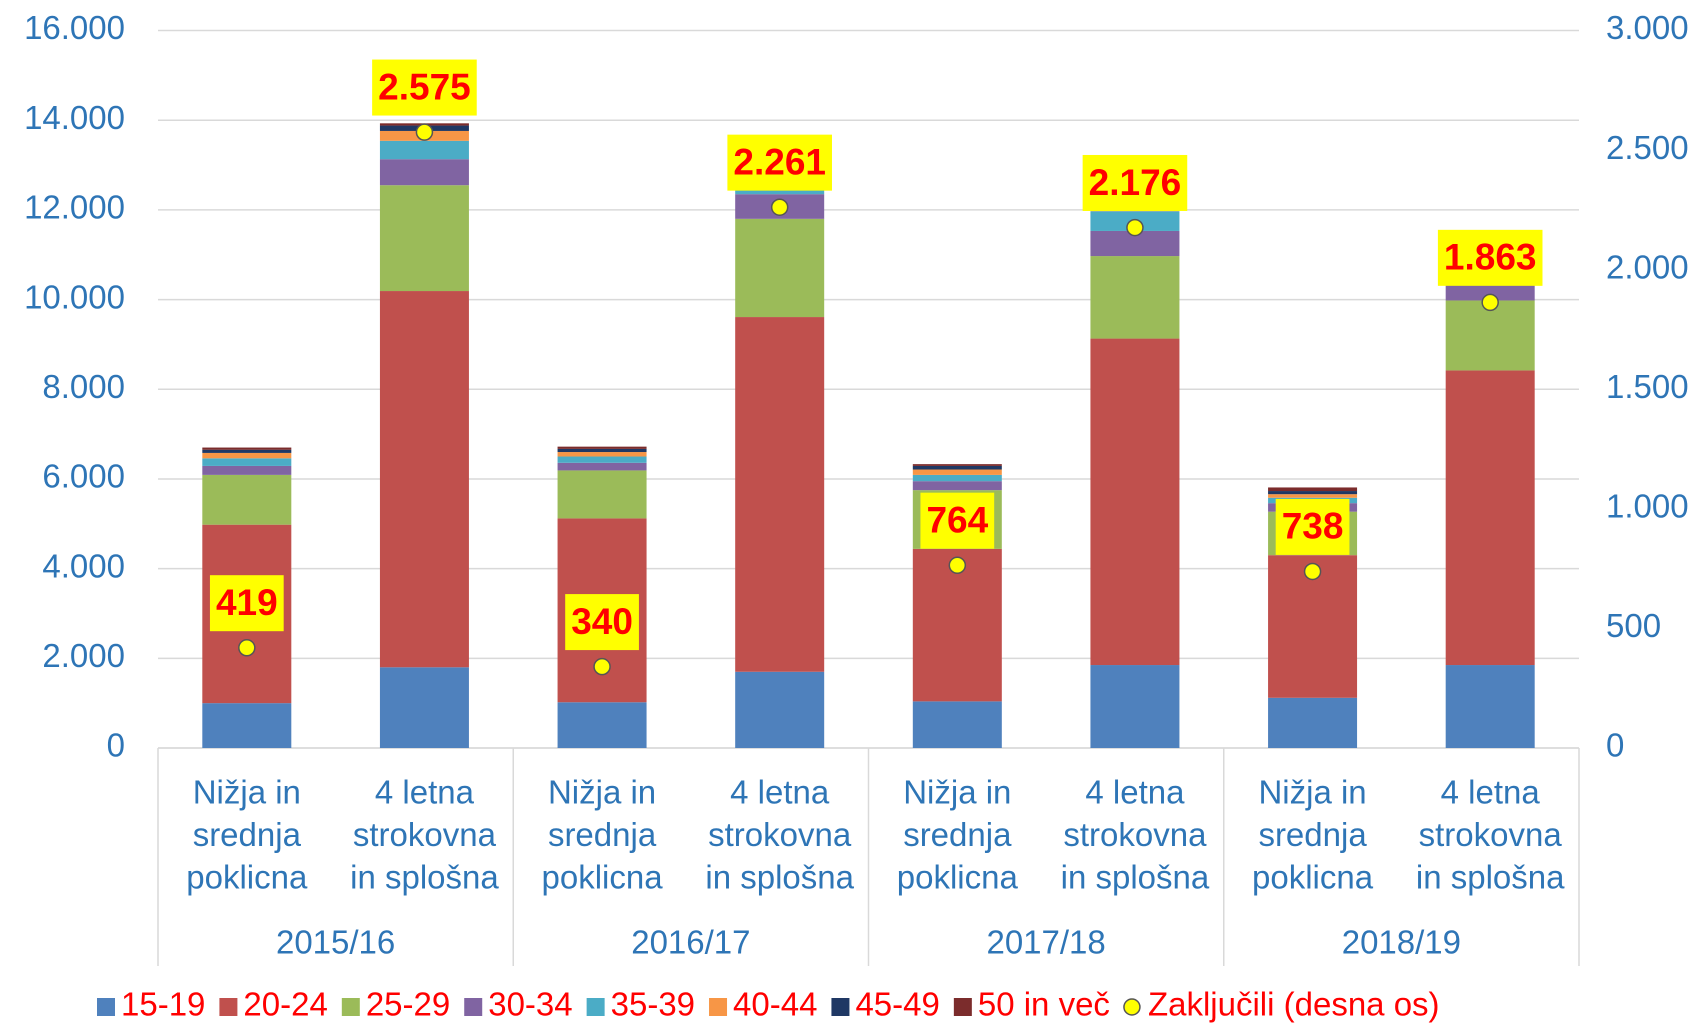 The image size is (1707, 1029). Describe the element at coordinates (74, 117) in the screenshot. I see `y-tick-label: 14.000` at that location.